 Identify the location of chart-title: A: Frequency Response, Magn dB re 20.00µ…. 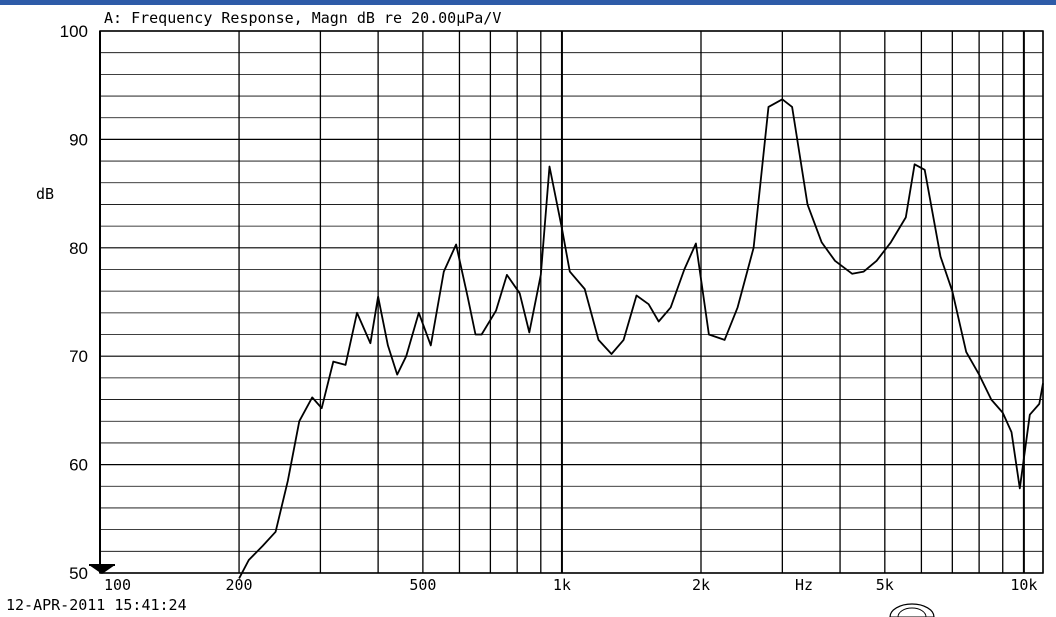
(302, 18).